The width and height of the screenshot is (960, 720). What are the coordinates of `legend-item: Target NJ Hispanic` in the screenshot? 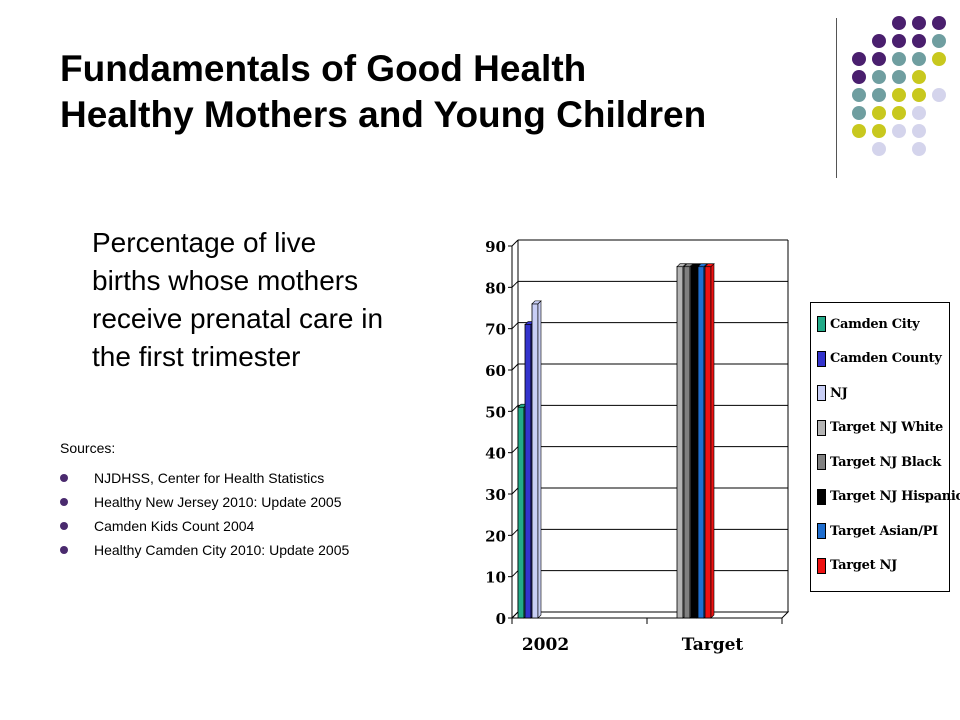 It's located at (888, 497).